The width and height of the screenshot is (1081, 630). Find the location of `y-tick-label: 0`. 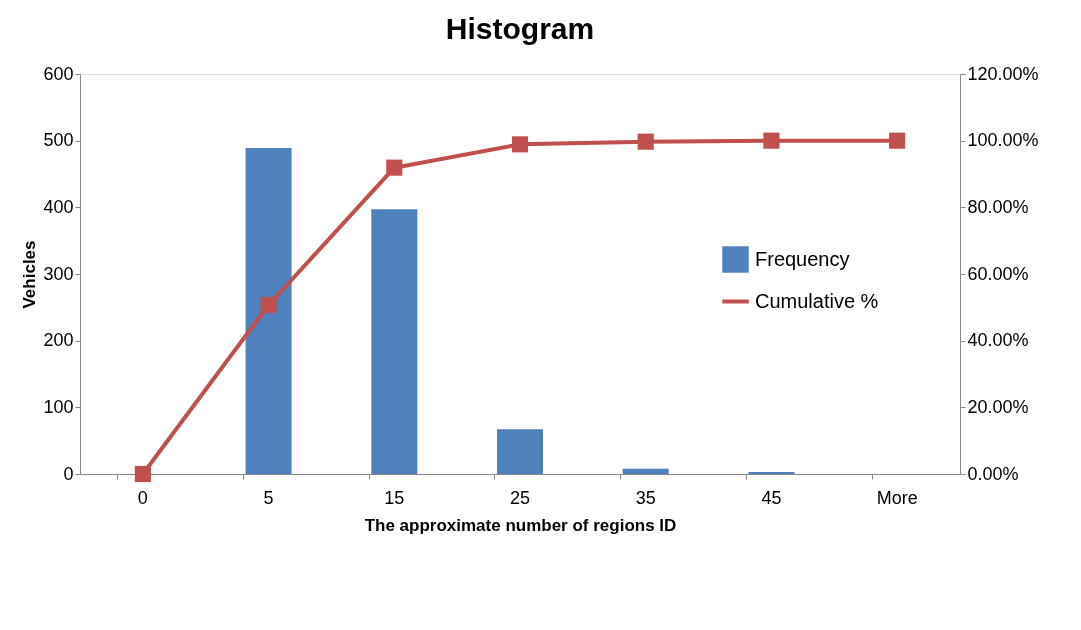

y-tick-label: 0 is located at coordinates (68, 473).